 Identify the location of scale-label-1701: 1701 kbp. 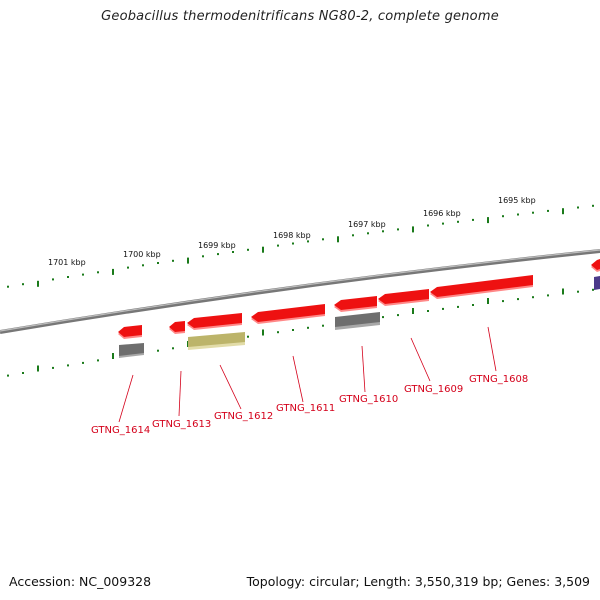
(67, 262).